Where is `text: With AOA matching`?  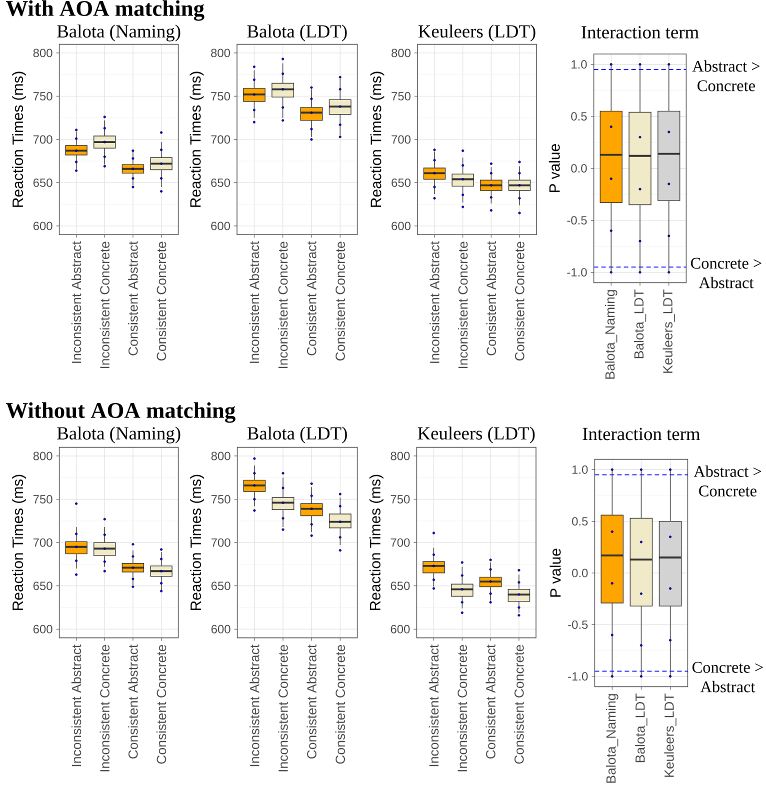 text: With AOA matching is located at coordinates (105, 10).